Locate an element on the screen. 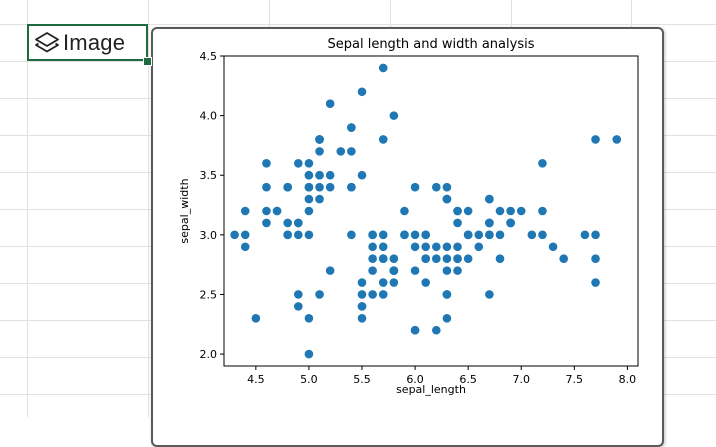 Image resolution: width=716 pixels, height=447 pixels. x-tick-label: 4.5 is located at coordinates (256, 379).